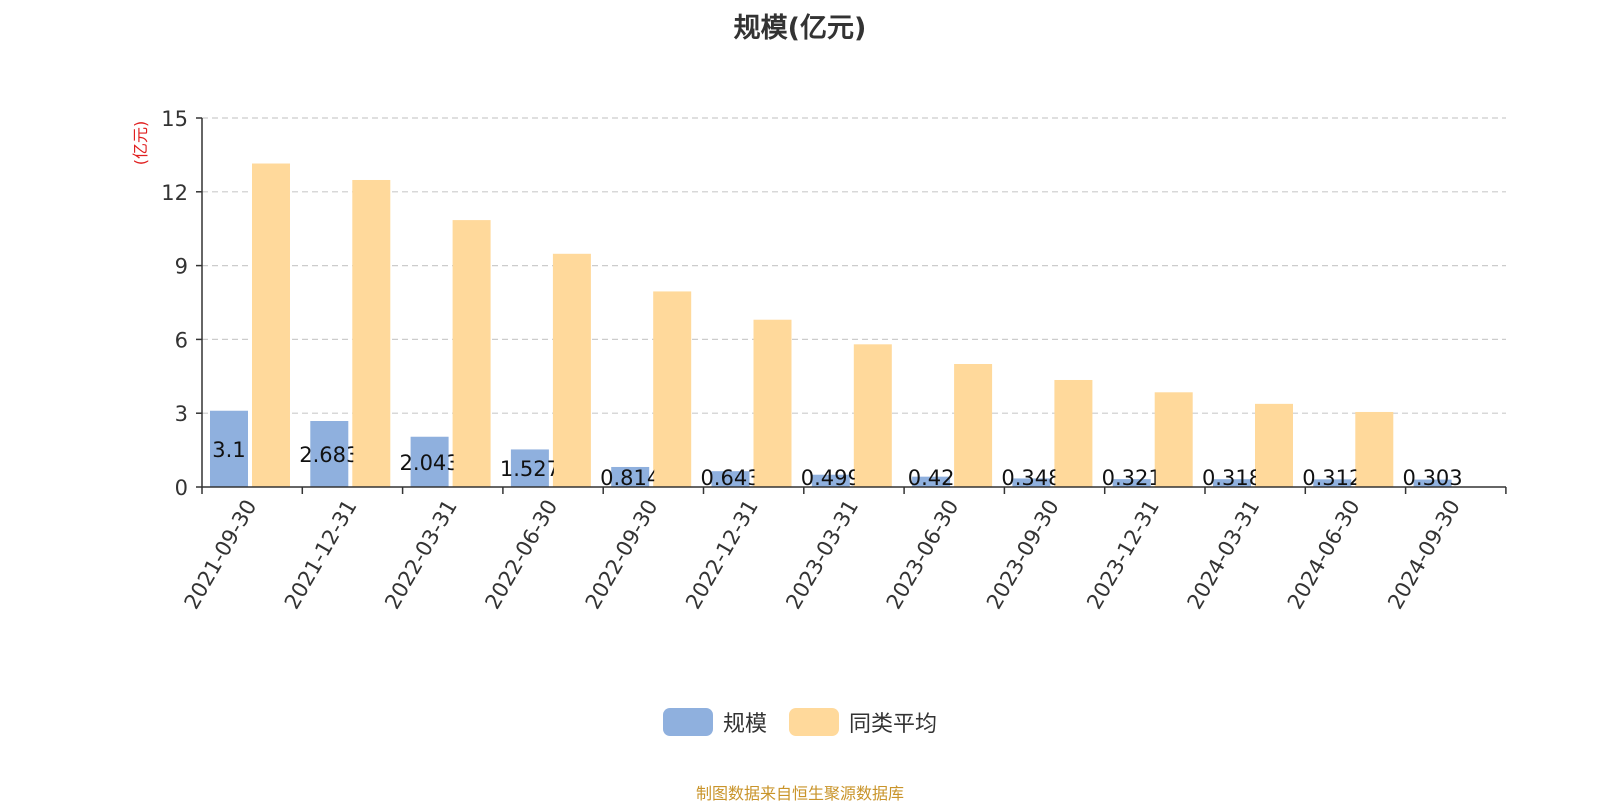 This screenshot has height=804, width=1600. I want to click on data-label-scale: 2.043, so click(430, 463).